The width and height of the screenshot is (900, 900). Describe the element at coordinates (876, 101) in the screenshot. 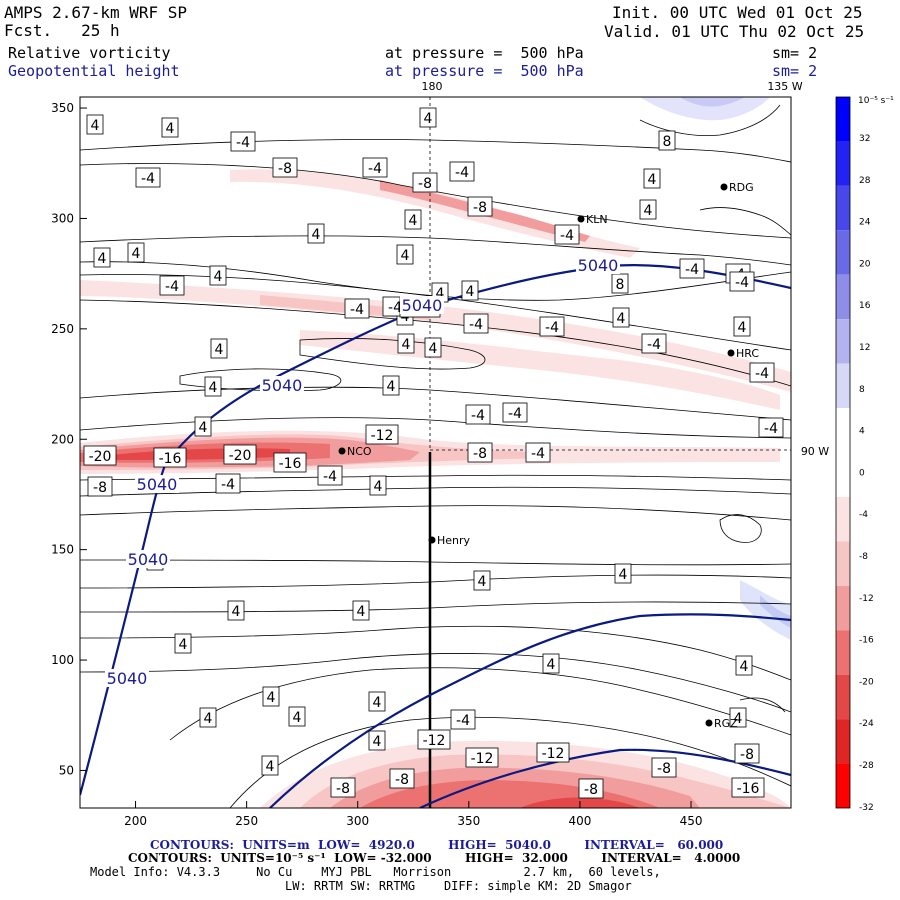

I see `colorbar-units: 10⁻⁵ s⁻¹` at that location.